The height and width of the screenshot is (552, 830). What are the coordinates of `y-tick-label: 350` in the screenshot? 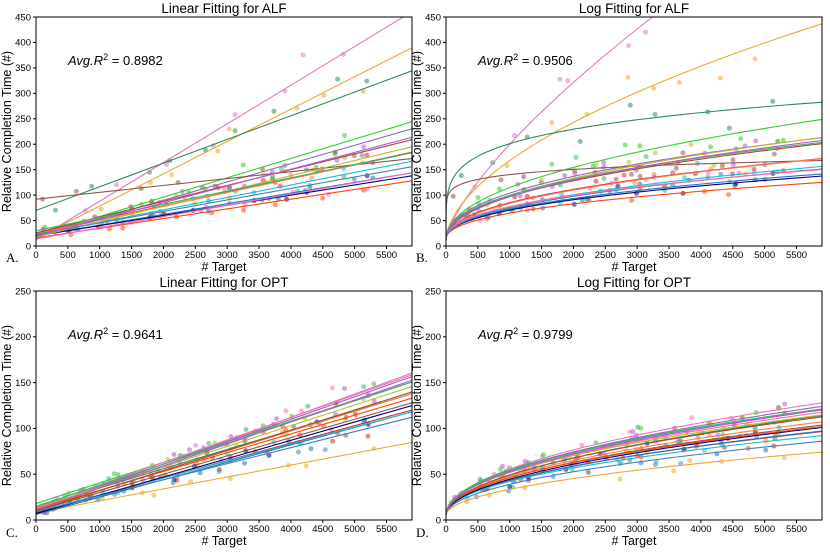 It's located at (23, 68).